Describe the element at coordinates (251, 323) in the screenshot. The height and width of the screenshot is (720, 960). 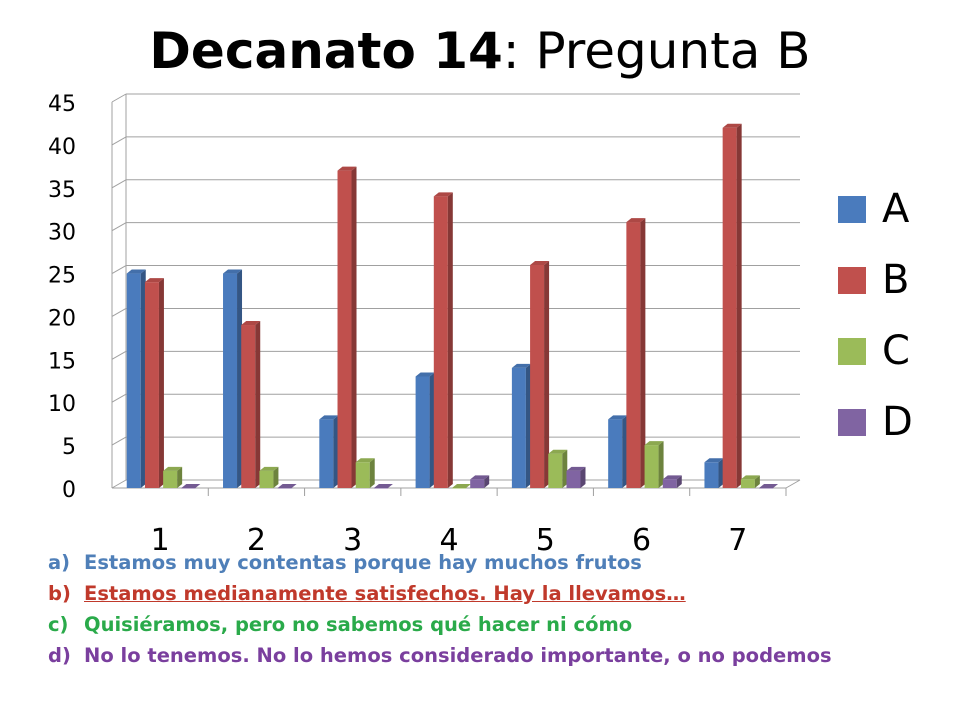
I see `bar-b-2-top` at that location.